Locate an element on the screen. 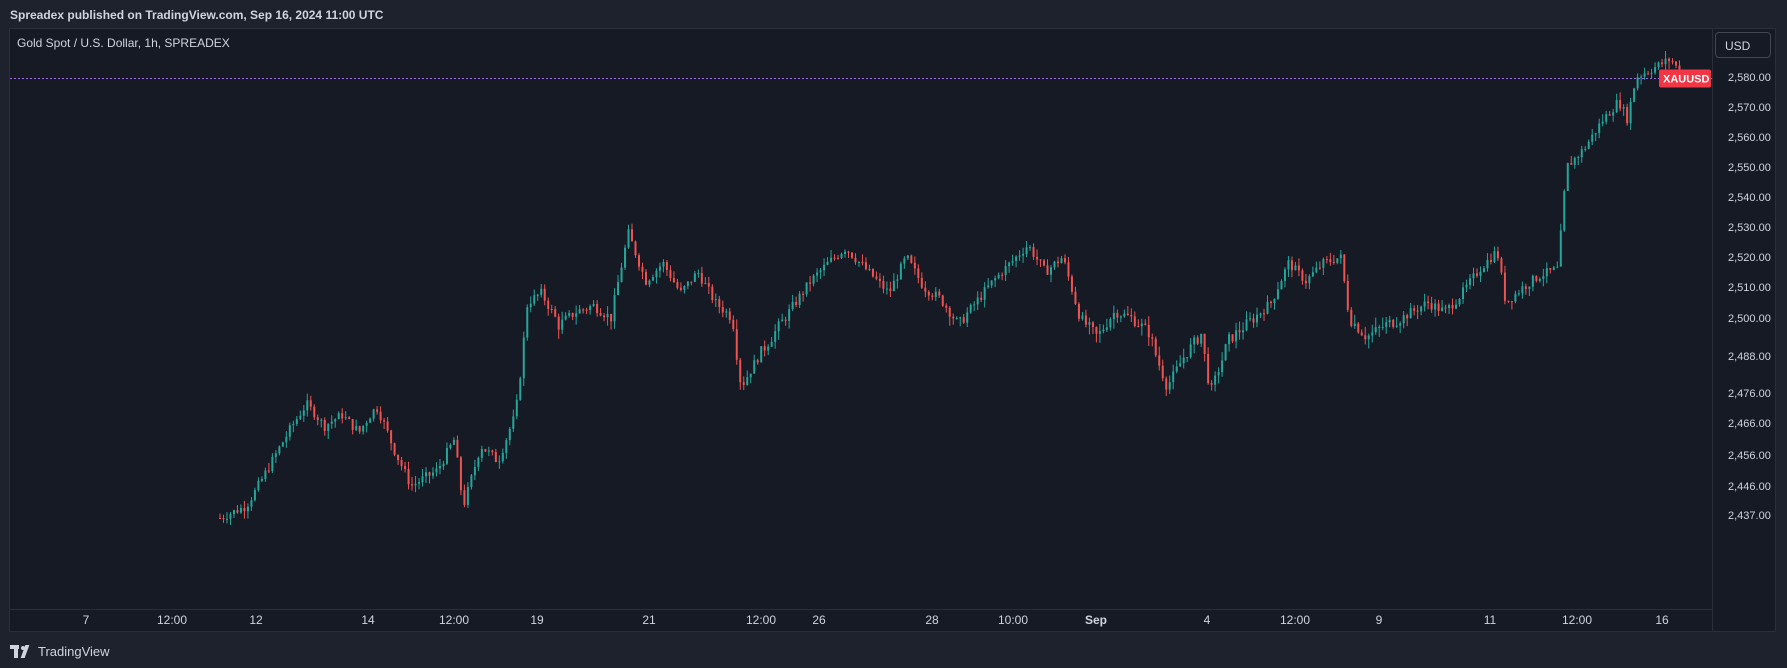 The width and height of the screenshot is (1787, 668). y-tick-label: 2,560.00 is located at coordinates (1749, 138).